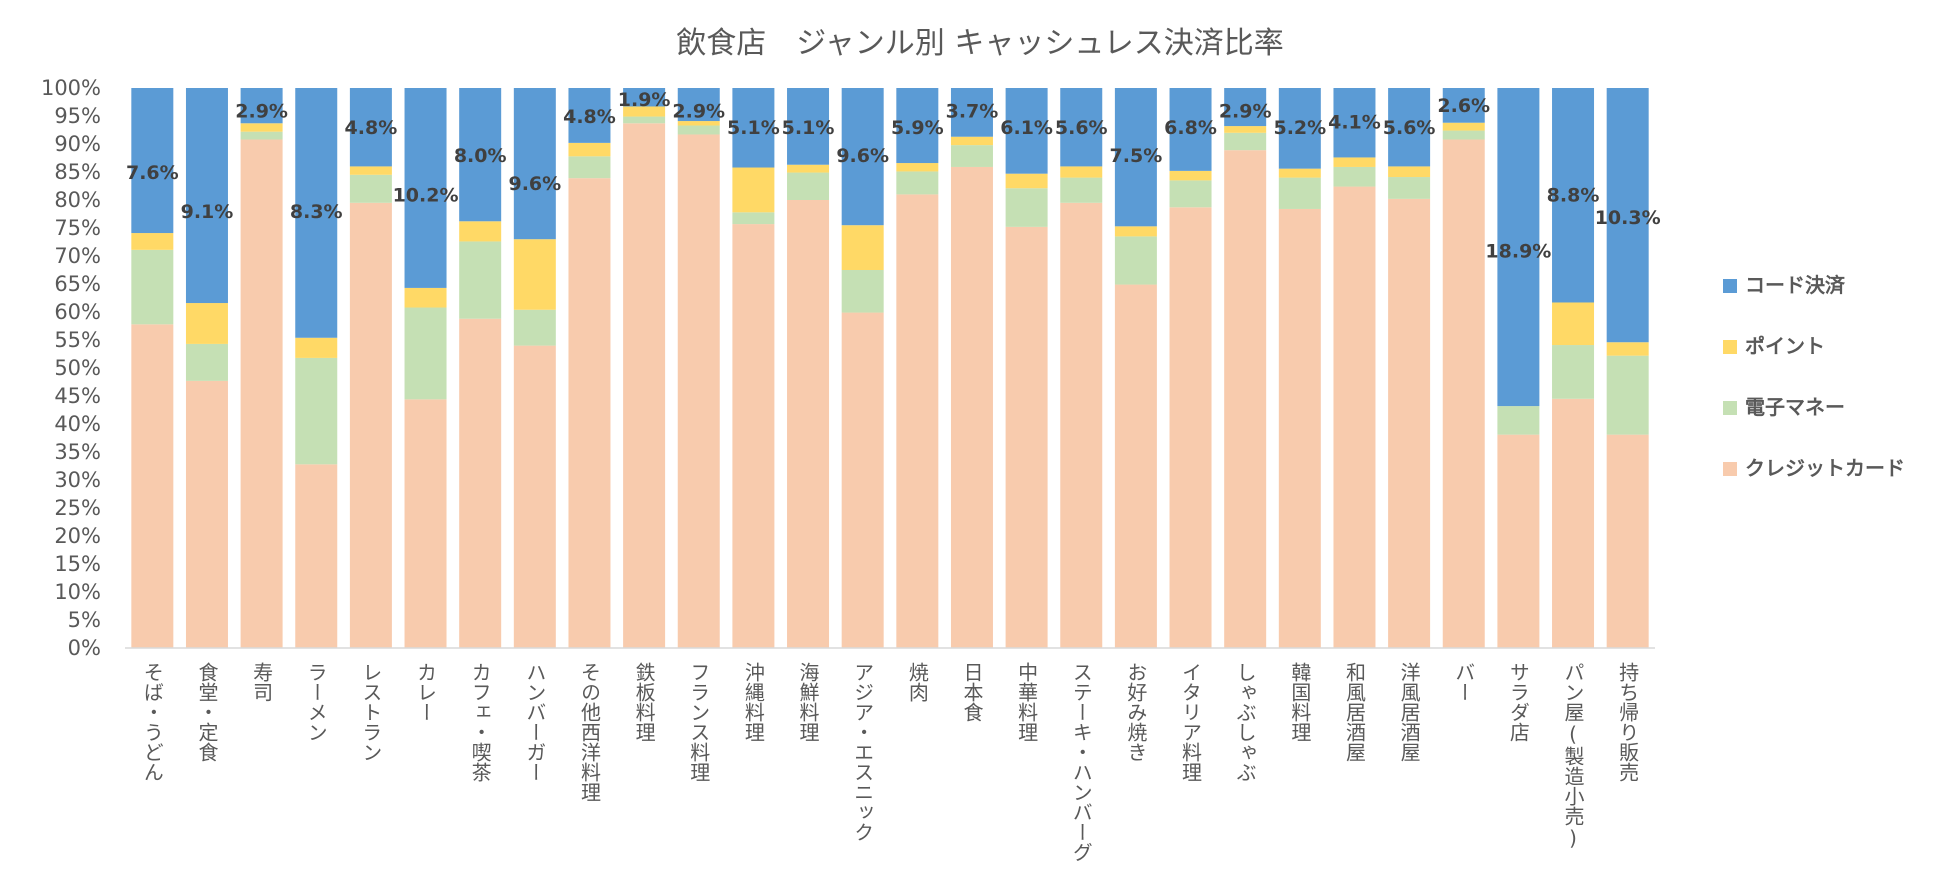 This screenshot has width=1950, height=870. What do you see at coordinates (426, 692) in the screenshot?
I see `x-tick-label: カレー` at bounding box center [426, 692].